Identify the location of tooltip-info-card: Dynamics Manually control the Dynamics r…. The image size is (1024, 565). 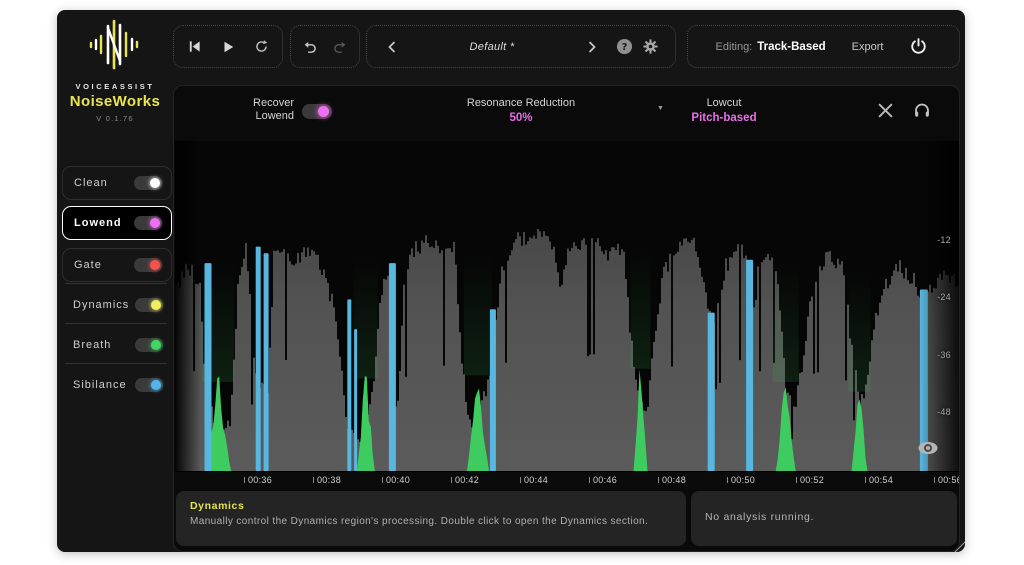
(431, 518).